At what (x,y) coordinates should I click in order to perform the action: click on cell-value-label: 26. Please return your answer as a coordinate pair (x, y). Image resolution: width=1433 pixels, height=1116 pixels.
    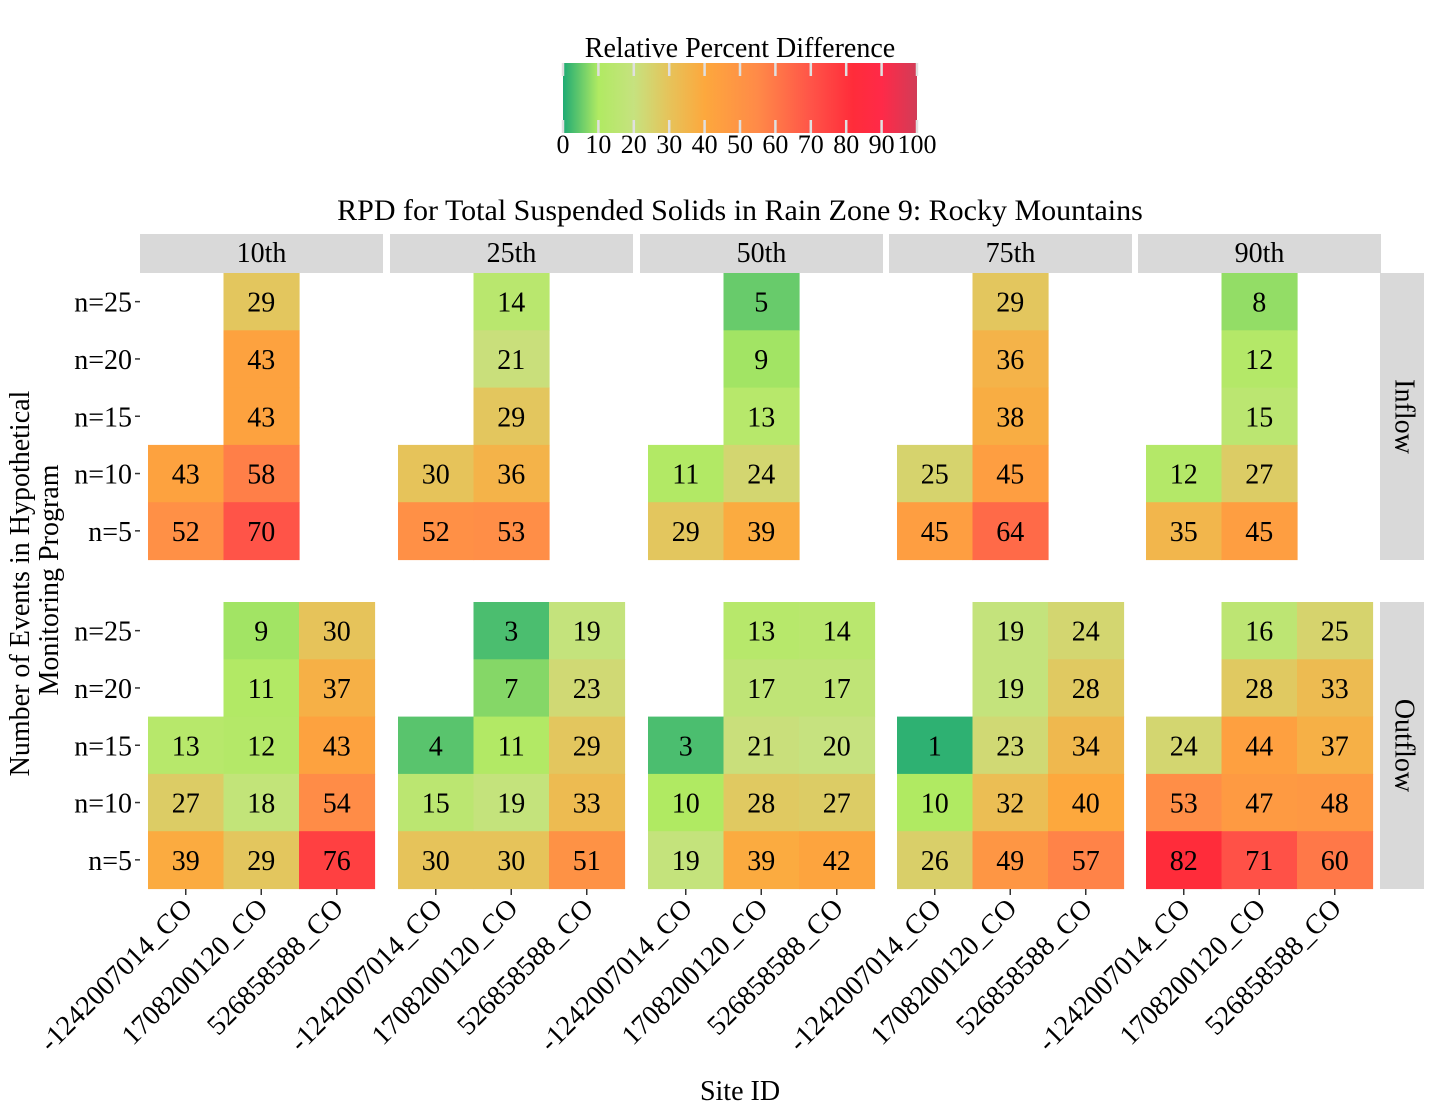
    Looking at the image, I should click on (935, 861).